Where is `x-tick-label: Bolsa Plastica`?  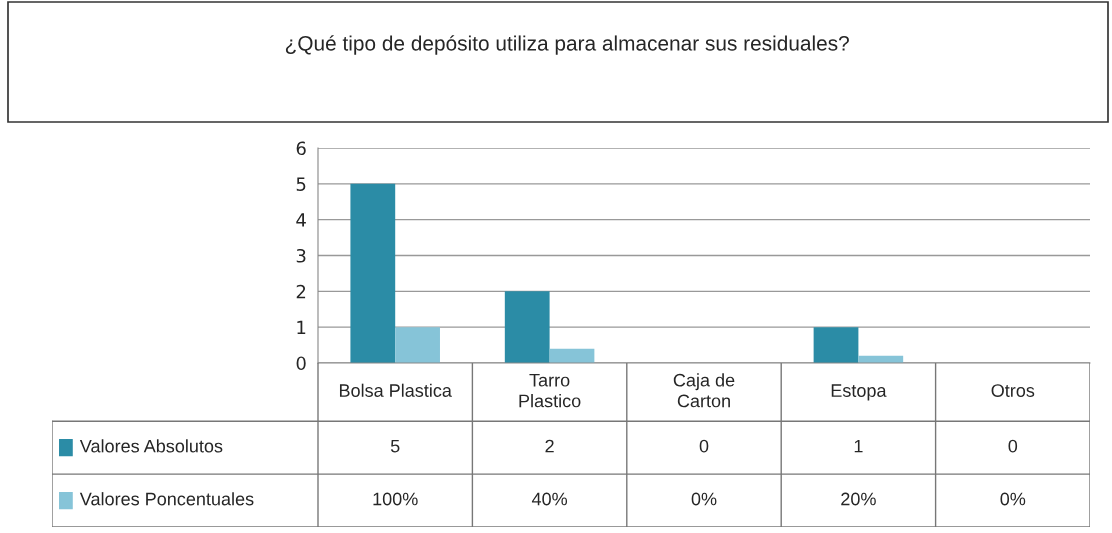
x-tick-label: Bolsa Plastica is located at coordinates (395, 390).